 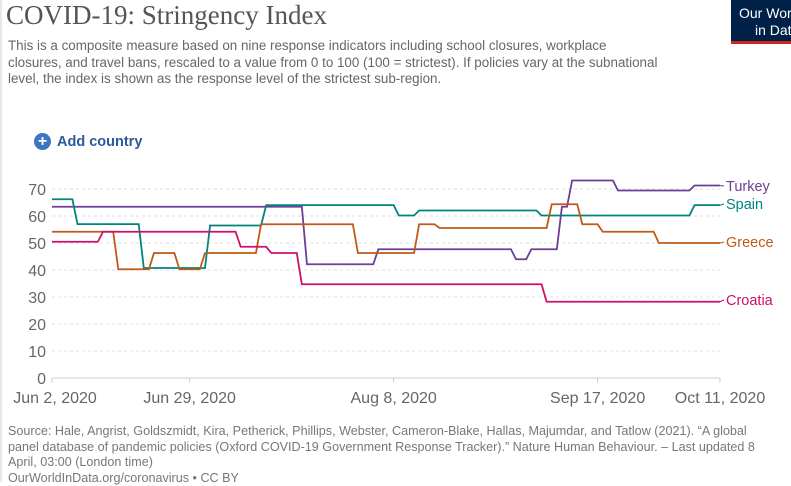 What do you see at coordinates (37, 271) in the screenshot?
I see `y-tick-label: 40` at bounding box center [37, 271].